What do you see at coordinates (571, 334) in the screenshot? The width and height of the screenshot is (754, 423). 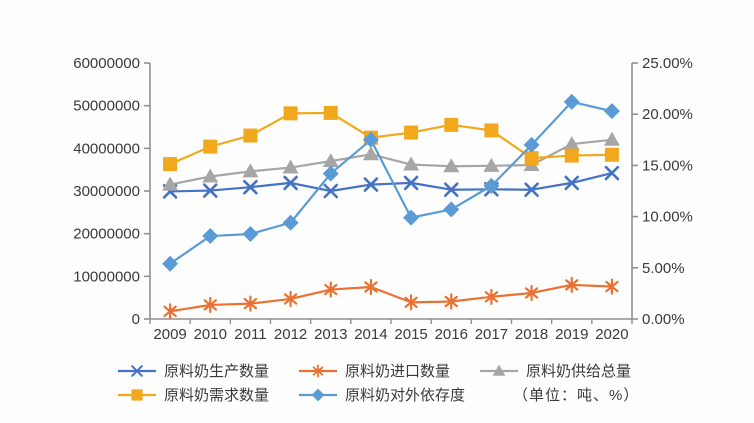 I see `x-axis-tick-label: 2019` at bounding box center [571, 334].